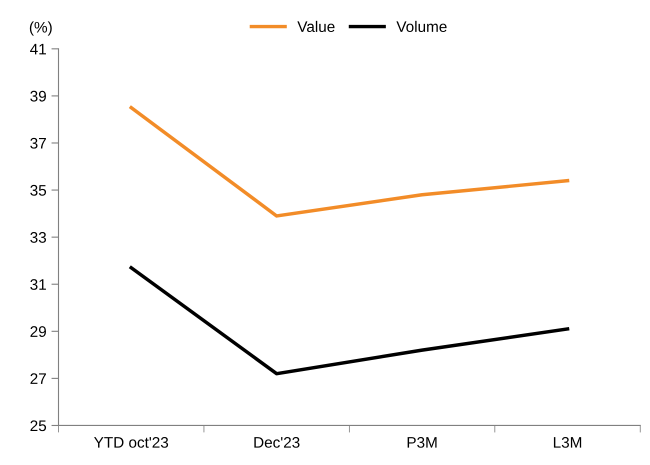 This screenshot has height=465, width=650. What do you see at coordinates (422, 442) in the screenshot?
I see `x-tick-label: P3M` at bounding box center [422, 442].